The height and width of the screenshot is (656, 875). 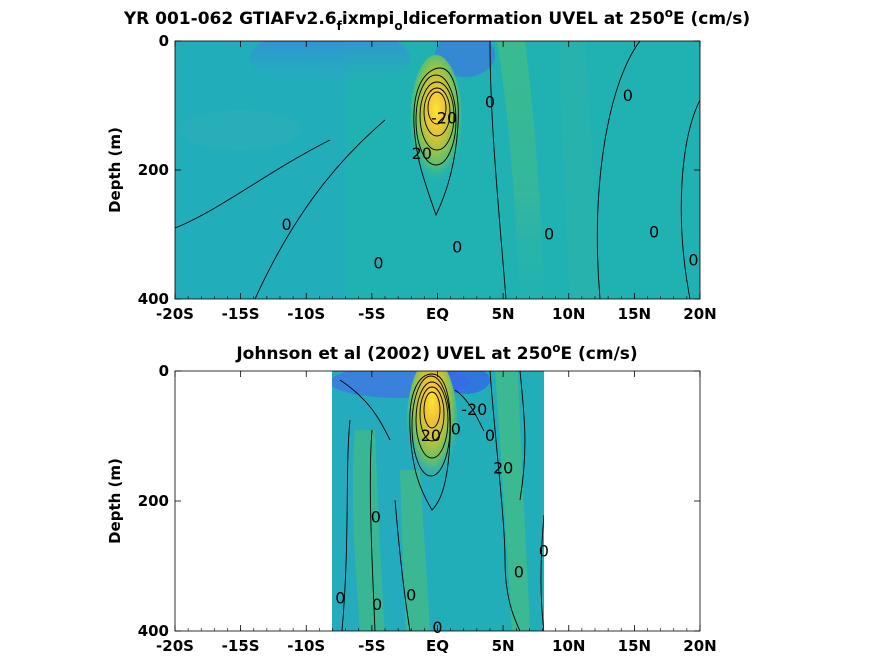 What do you see at coordinates (441, 501) in the screenshot?
I see `contour-lines` at bounding box center [441, 501].